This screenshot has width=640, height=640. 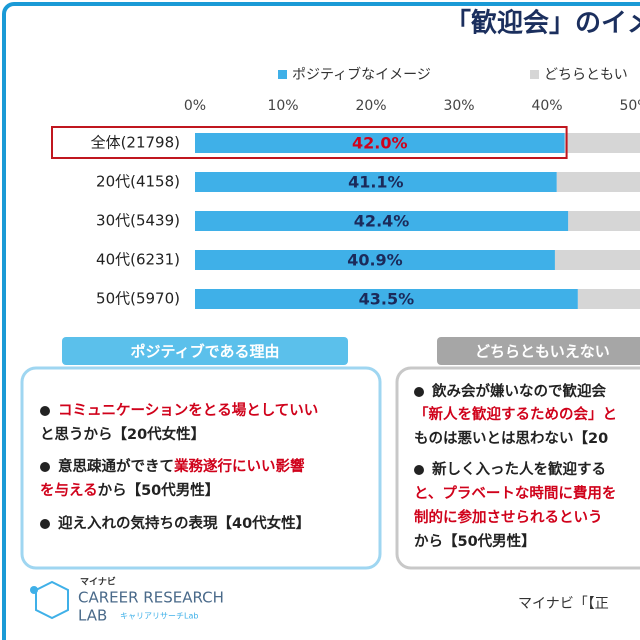 I want to click on logo-sub: キャリアリサーチLab, so click(x=159, y=616).